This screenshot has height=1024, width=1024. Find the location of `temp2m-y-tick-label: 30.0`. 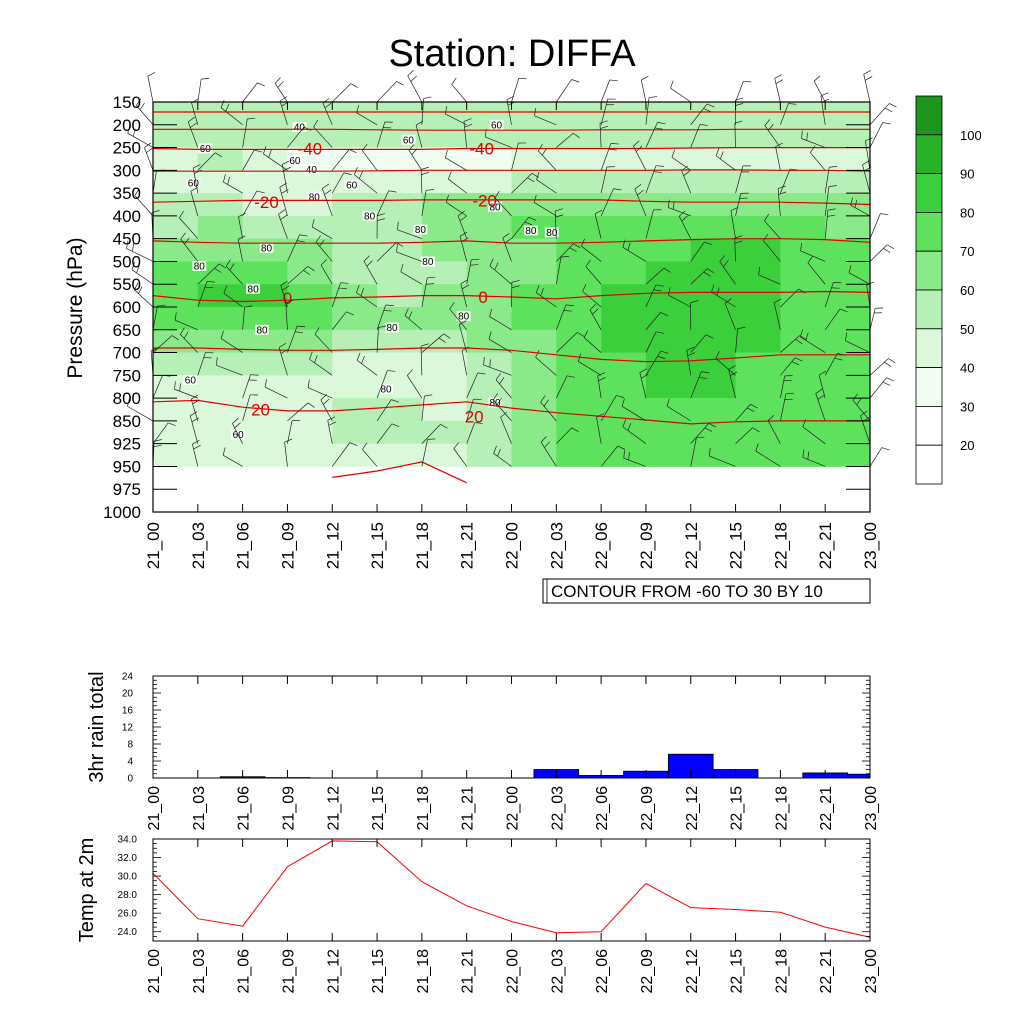

temp2m-y-tick-label: 30.0 is located at coordinates (128, 877).